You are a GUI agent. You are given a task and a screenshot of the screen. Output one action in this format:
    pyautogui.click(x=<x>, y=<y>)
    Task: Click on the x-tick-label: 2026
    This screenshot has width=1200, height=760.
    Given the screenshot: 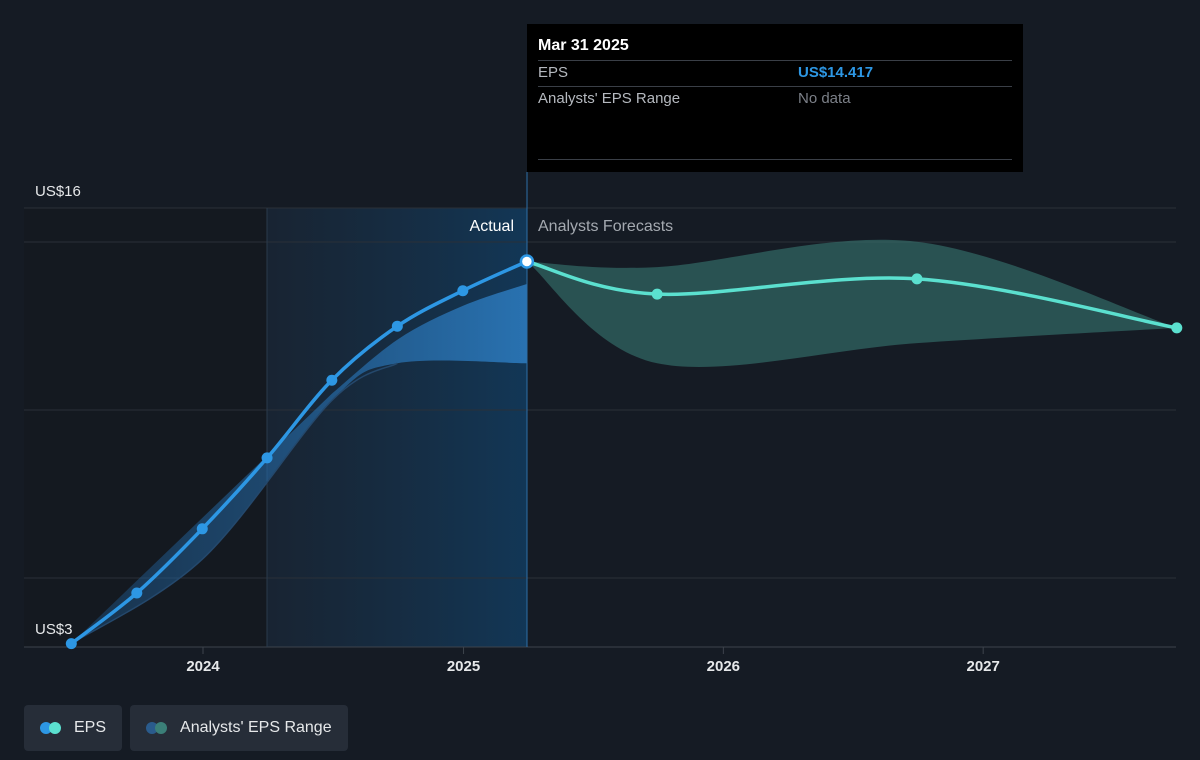 What is the action you would take?
    pyautogui.click(x=723, y=666)
    